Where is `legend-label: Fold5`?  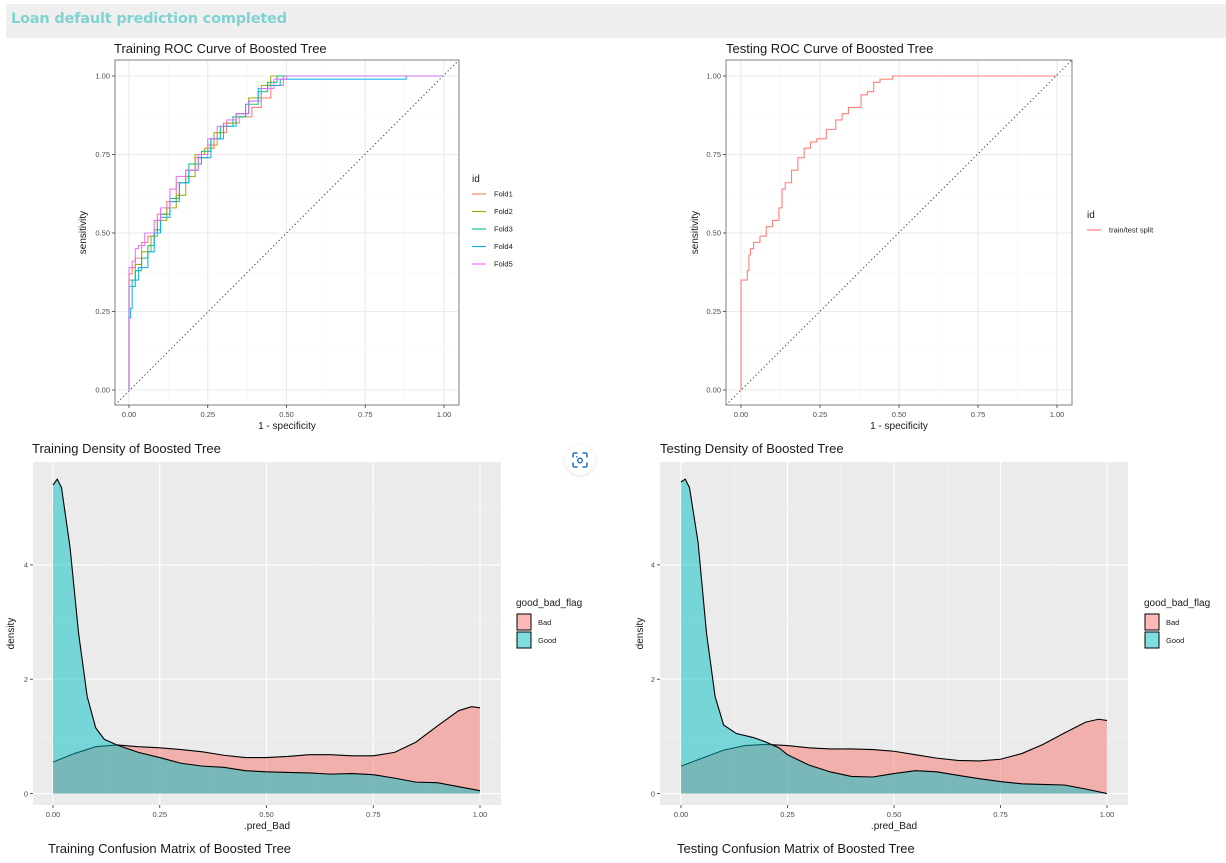 legend-label: Fold5 is located at coordinates (503, 264).